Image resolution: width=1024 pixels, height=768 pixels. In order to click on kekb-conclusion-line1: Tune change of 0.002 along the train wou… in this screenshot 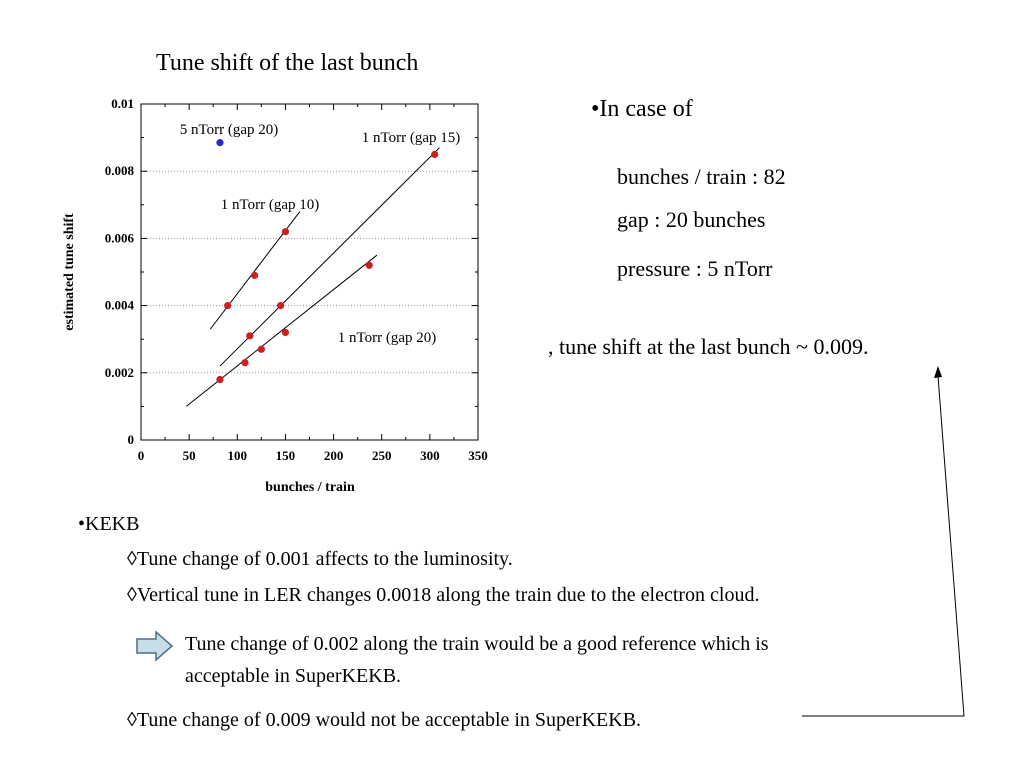, I will do `click(477, 644)`.